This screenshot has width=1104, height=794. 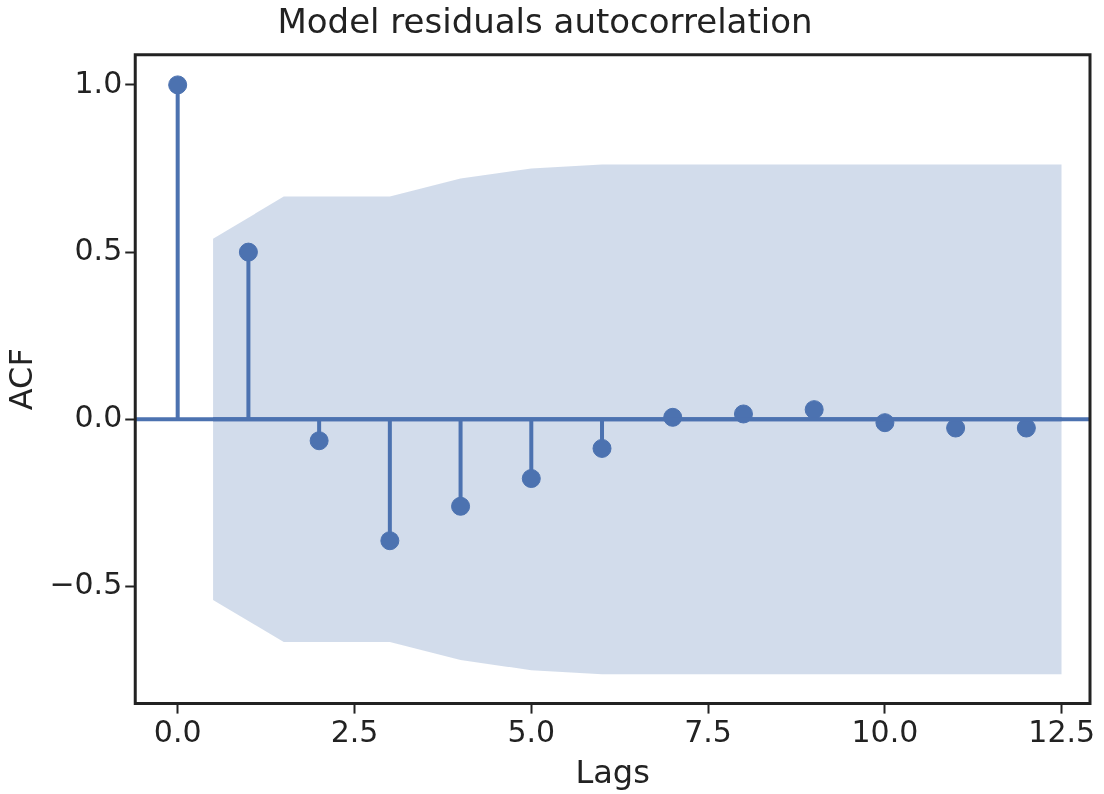 What do you see at coordinates (708, 732) in the screenshot?
I see `x-tick-label: 7.5` at bounding box center [708, 732].